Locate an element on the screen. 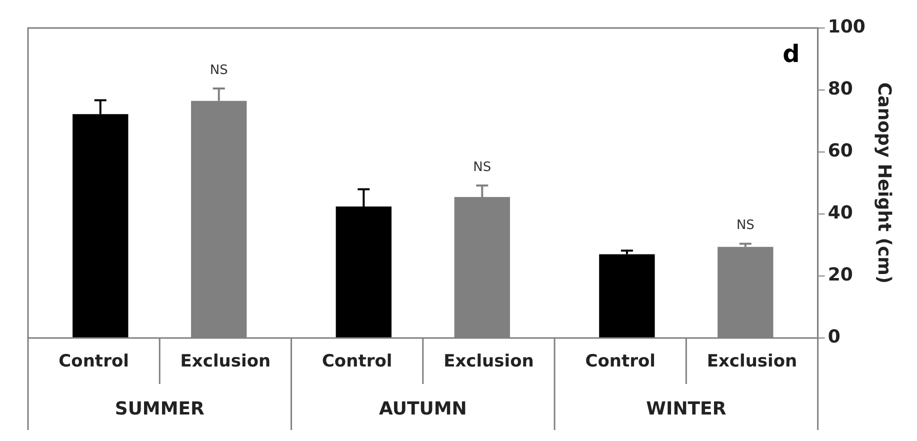 The image size is (917, 441). x-tick-label: WINTER is located at coordinates (686, 409).